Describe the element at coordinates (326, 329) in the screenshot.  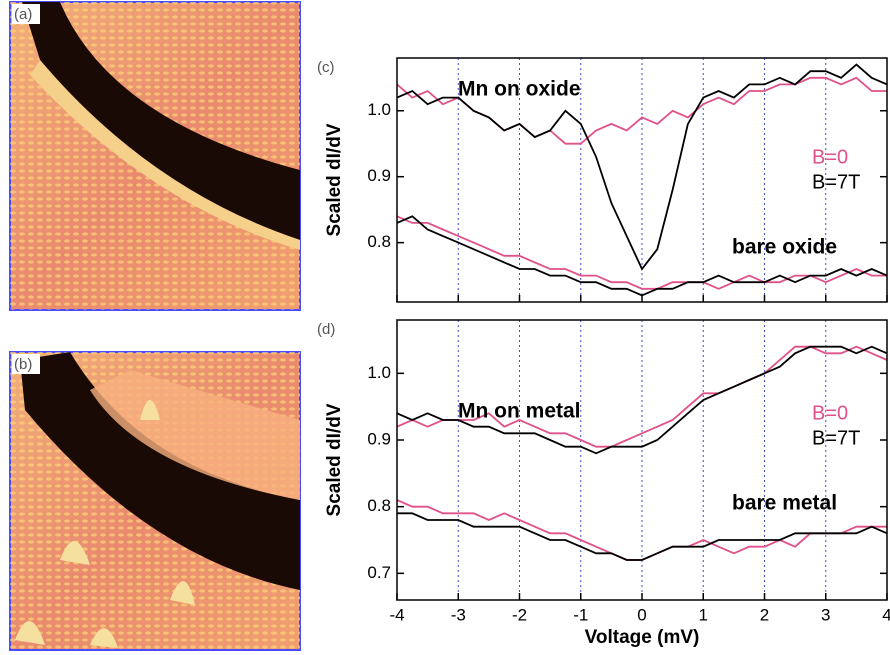
I see `panel-label: (d)` at that location.